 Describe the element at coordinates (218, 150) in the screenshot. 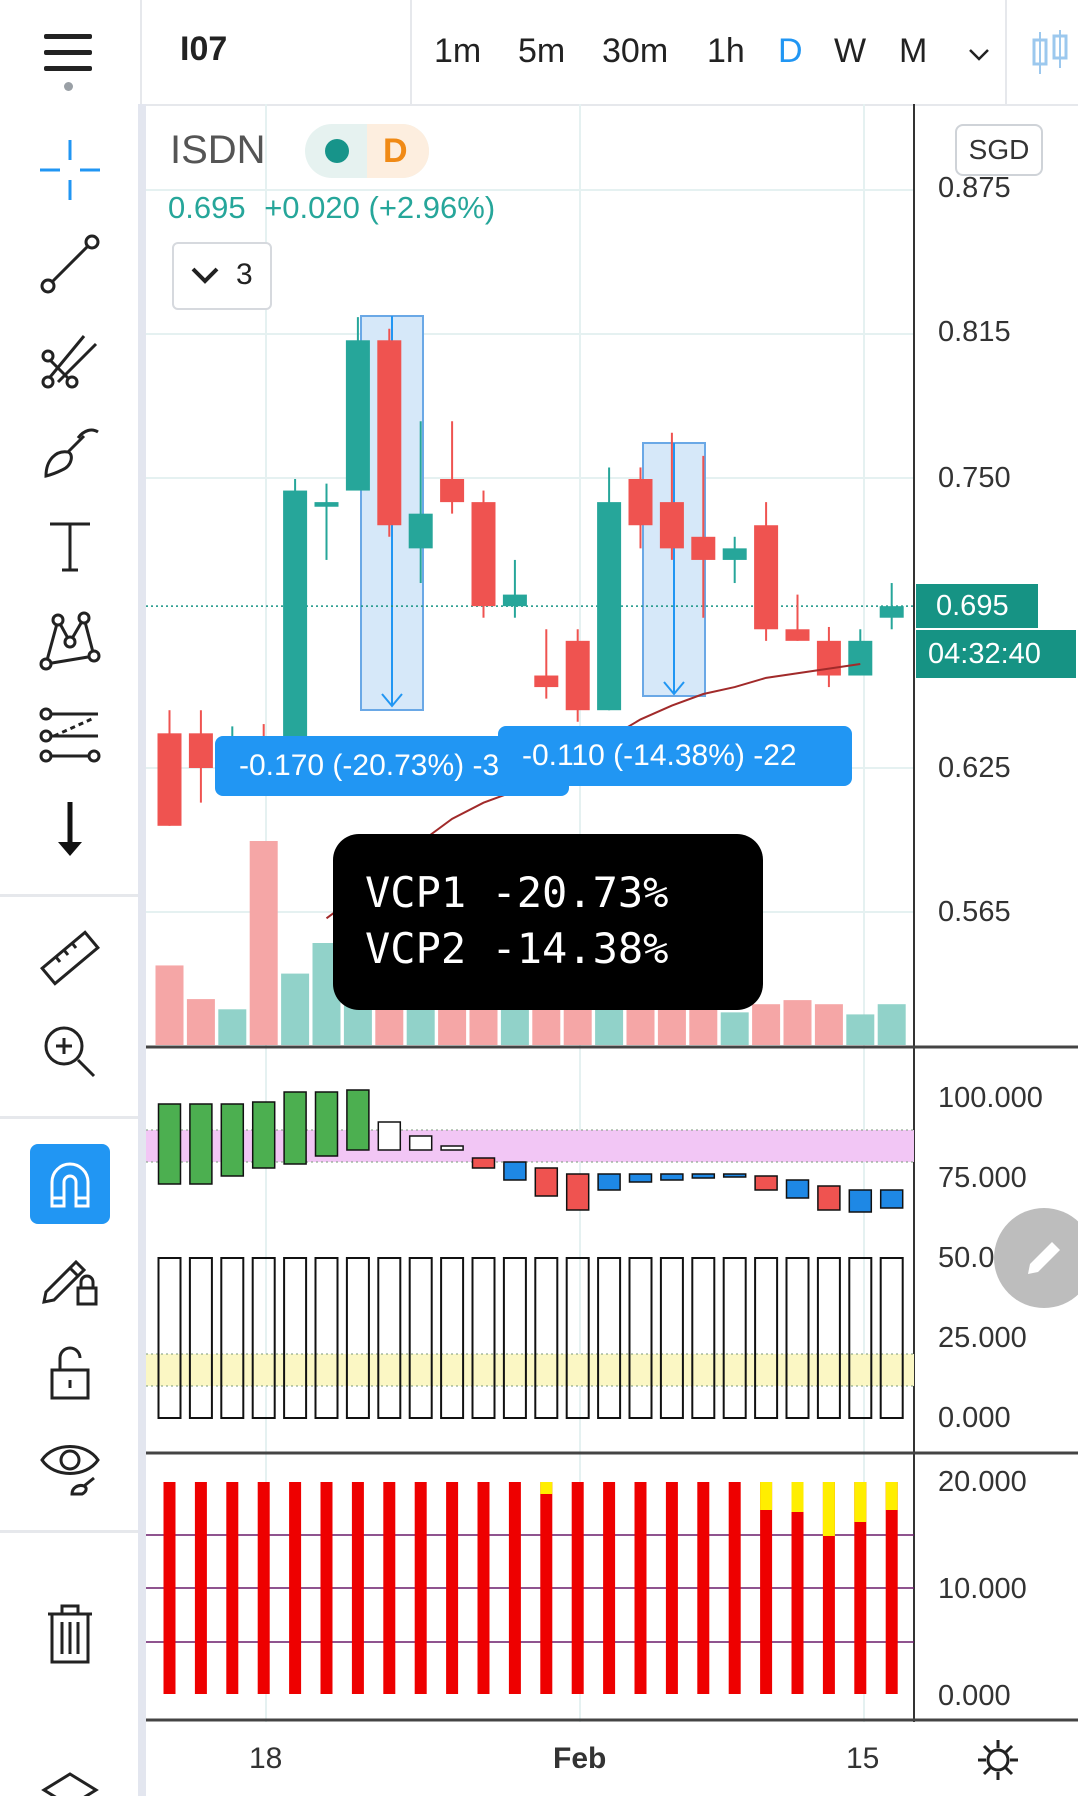

I see `legend-symbol: ISDN` at that location.